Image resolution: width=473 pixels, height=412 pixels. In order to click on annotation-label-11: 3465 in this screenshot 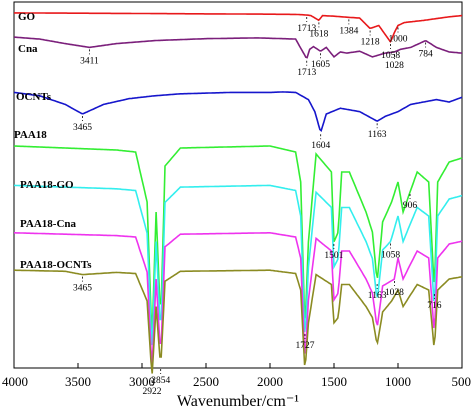, I will do `click(82, 128)`.